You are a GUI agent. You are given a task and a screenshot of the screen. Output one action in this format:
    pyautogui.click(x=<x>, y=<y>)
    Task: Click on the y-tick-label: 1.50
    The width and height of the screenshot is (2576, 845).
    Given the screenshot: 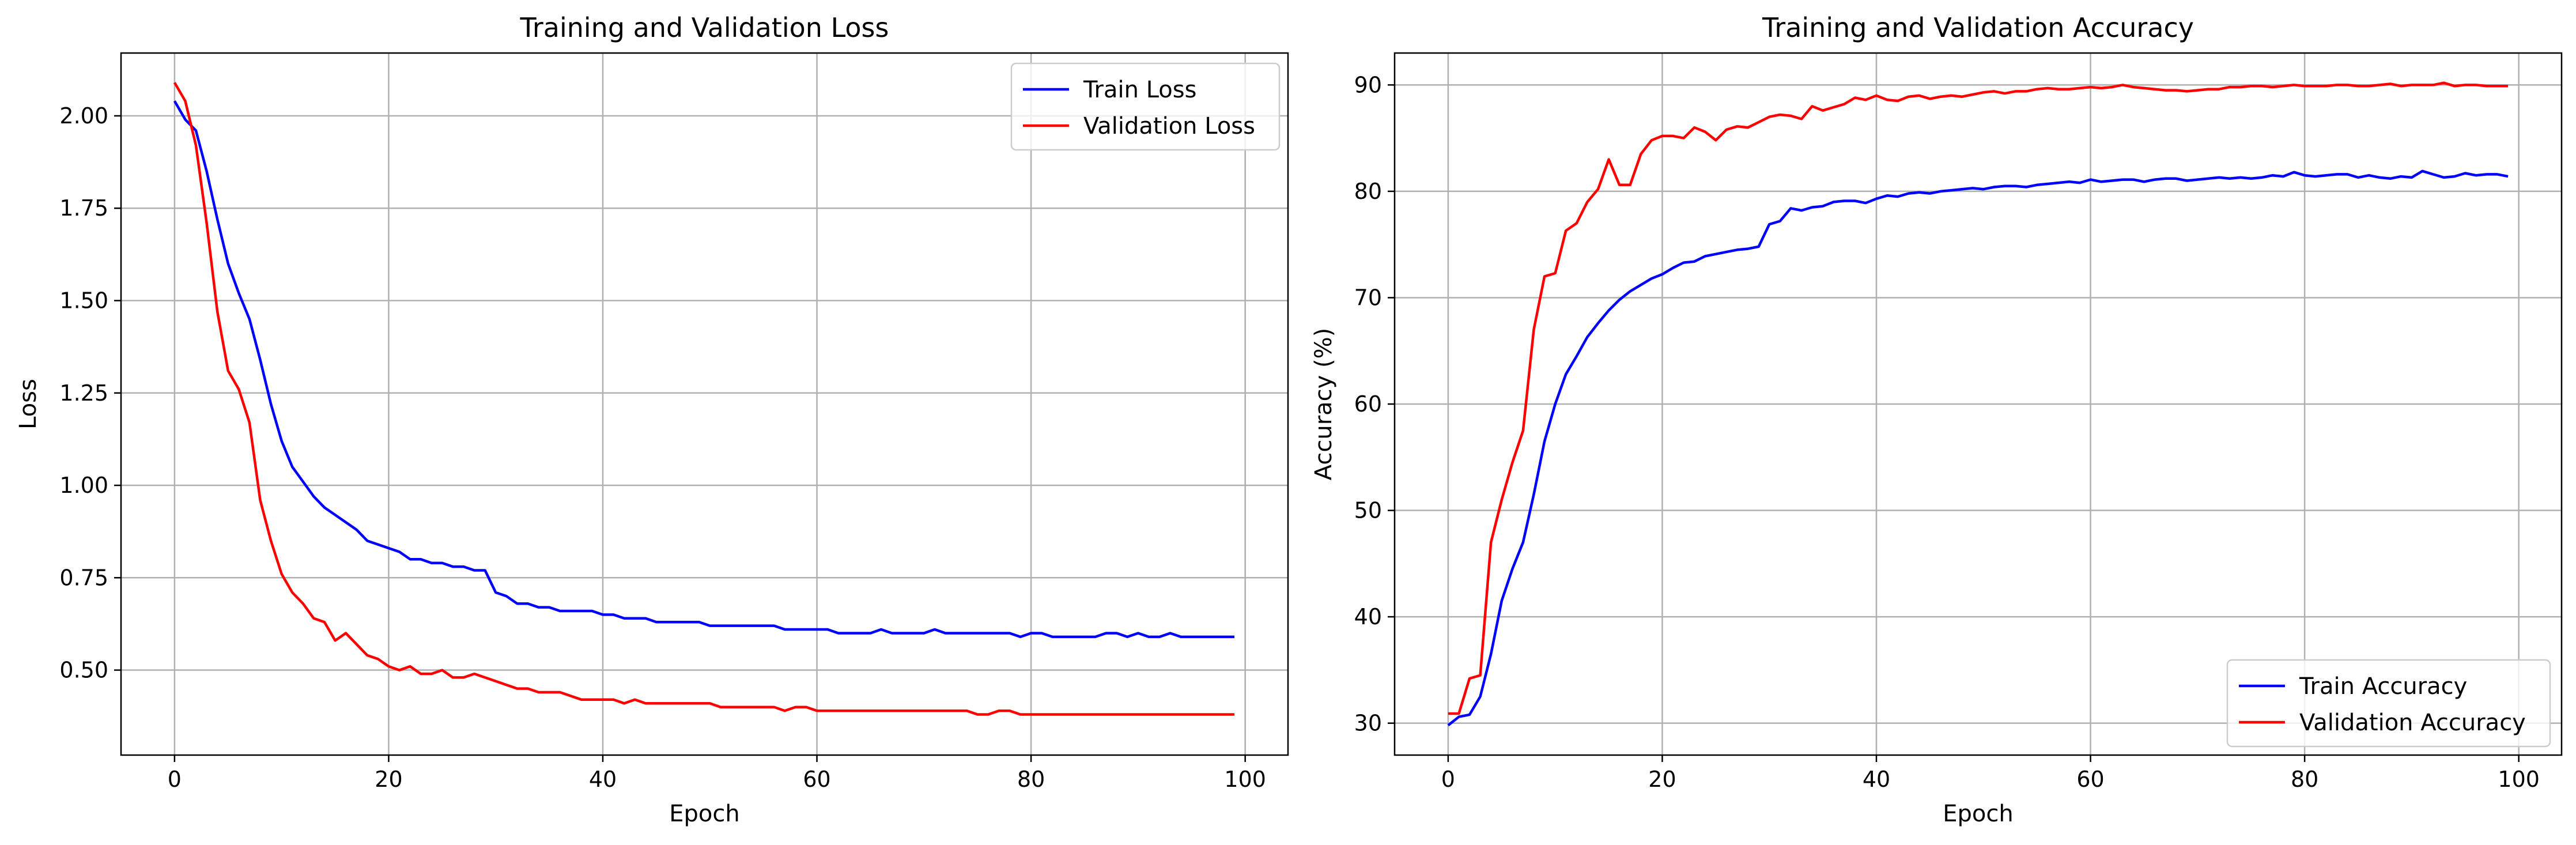 What is the action you would take?
    pyautogui.click(x=83, y=301)
    